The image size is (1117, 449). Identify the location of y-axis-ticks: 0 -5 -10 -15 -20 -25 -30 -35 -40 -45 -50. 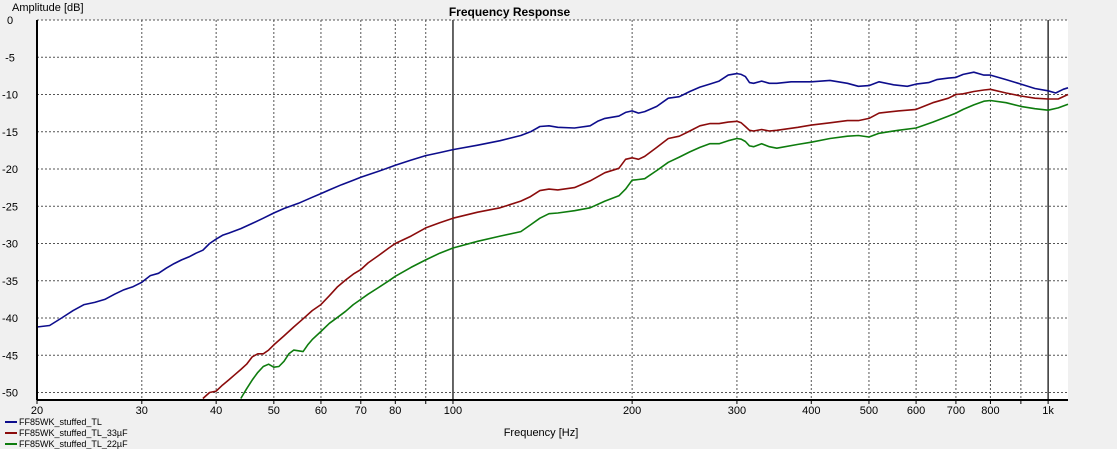
(10, 207).